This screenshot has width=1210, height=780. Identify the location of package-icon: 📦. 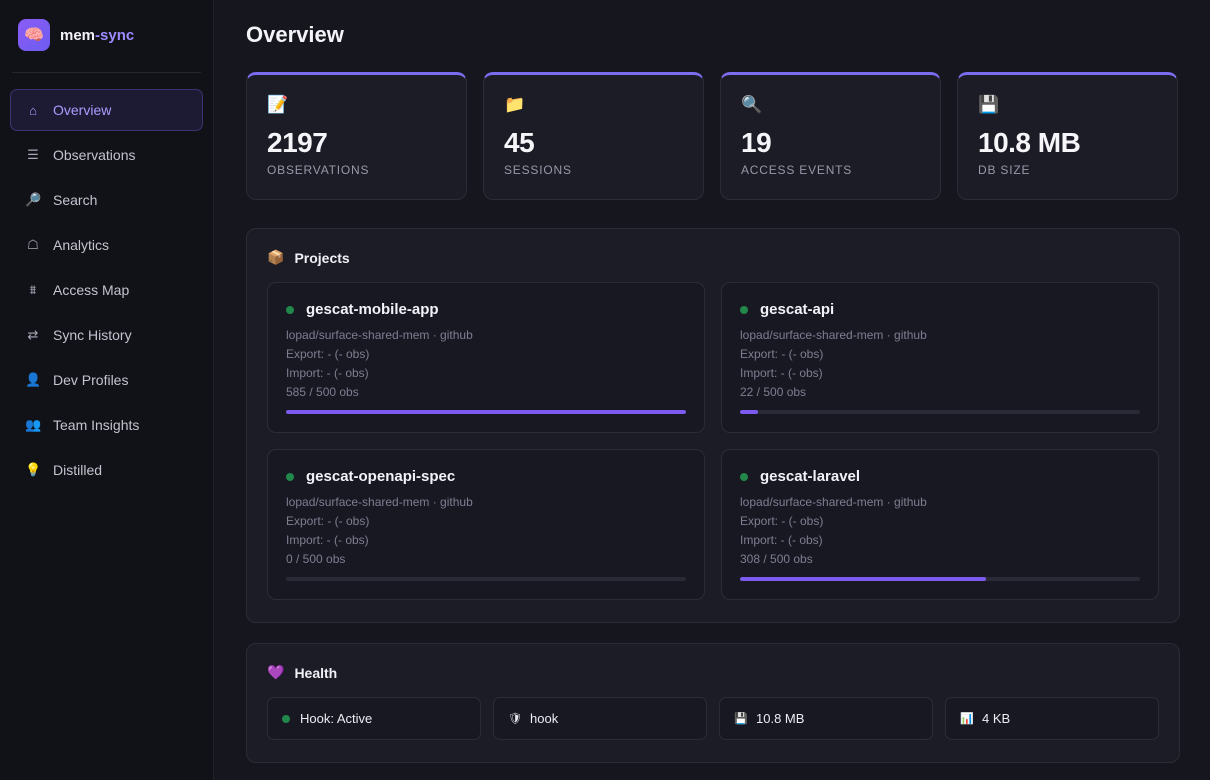
(276, 257).